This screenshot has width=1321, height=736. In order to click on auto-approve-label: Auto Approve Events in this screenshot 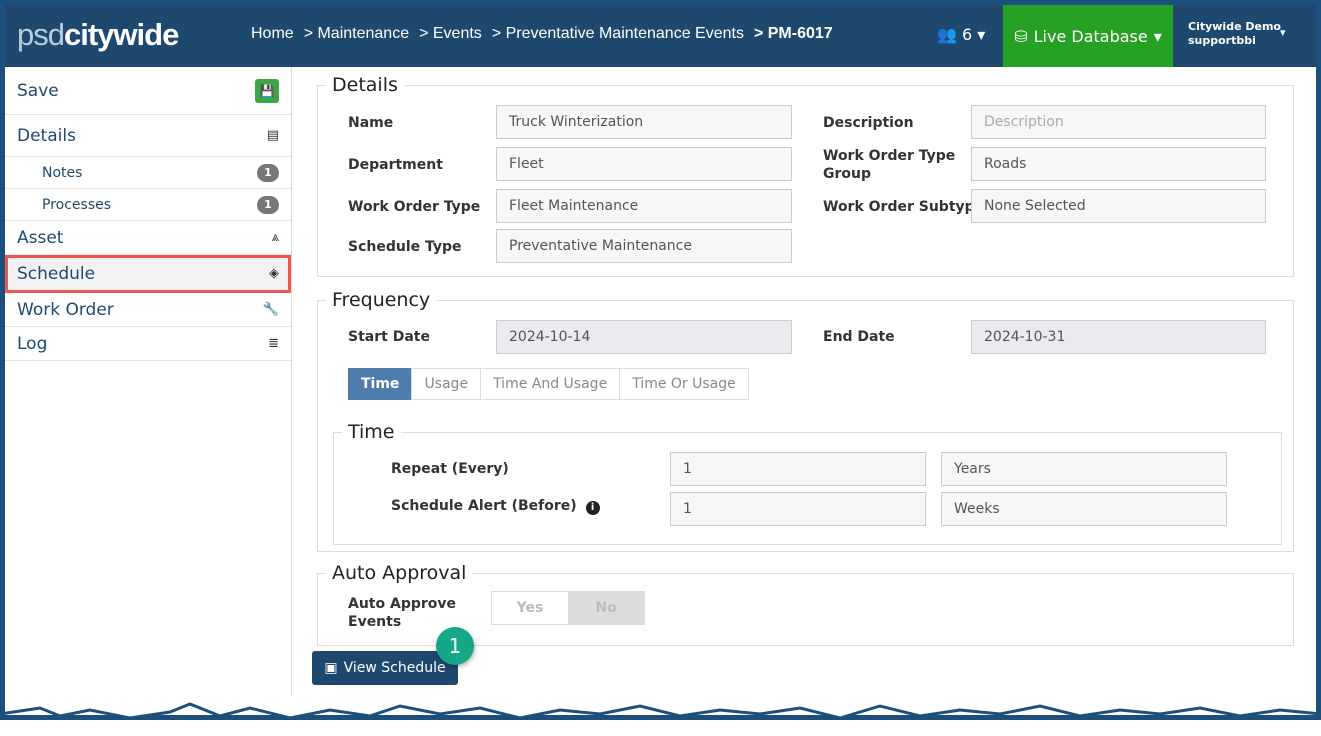, I will do `click(402, 613)`.